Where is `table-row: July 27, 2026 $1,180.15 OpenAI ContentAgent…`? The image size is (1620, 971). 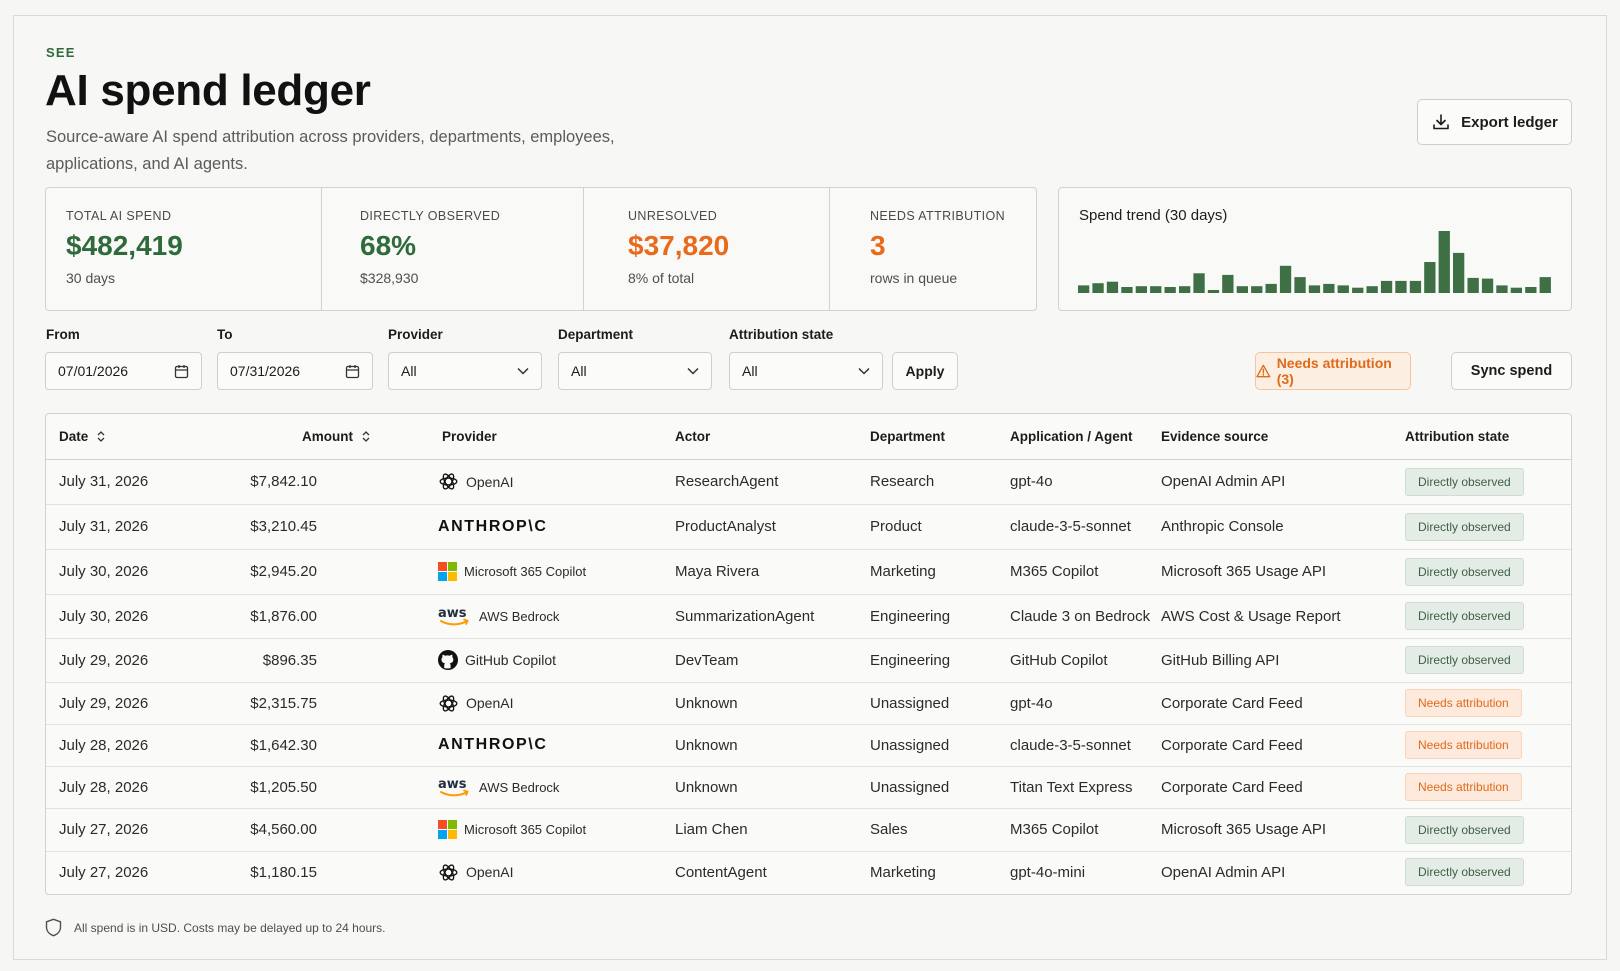 table-row: July 27, 2026 $1,180.15 OpenAI ContentAgent… is located at coordinates (808, 872).